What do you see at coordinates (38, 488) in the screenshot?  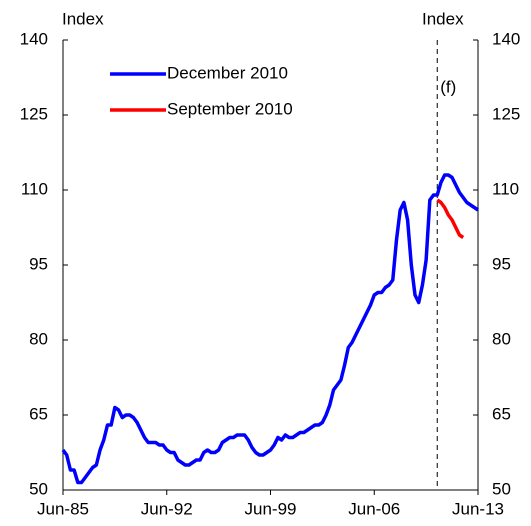 I see `y-tick-label: 50` at bounding box center [38, 488].